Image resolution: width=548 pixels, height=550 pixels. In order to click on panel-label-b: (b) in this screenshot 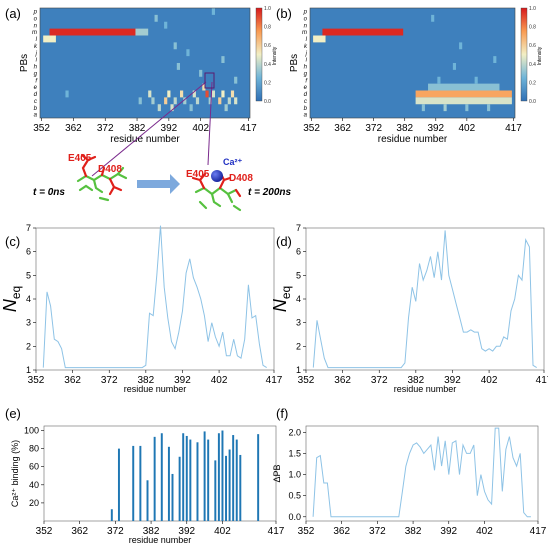, I will do `click(284, 13)`.